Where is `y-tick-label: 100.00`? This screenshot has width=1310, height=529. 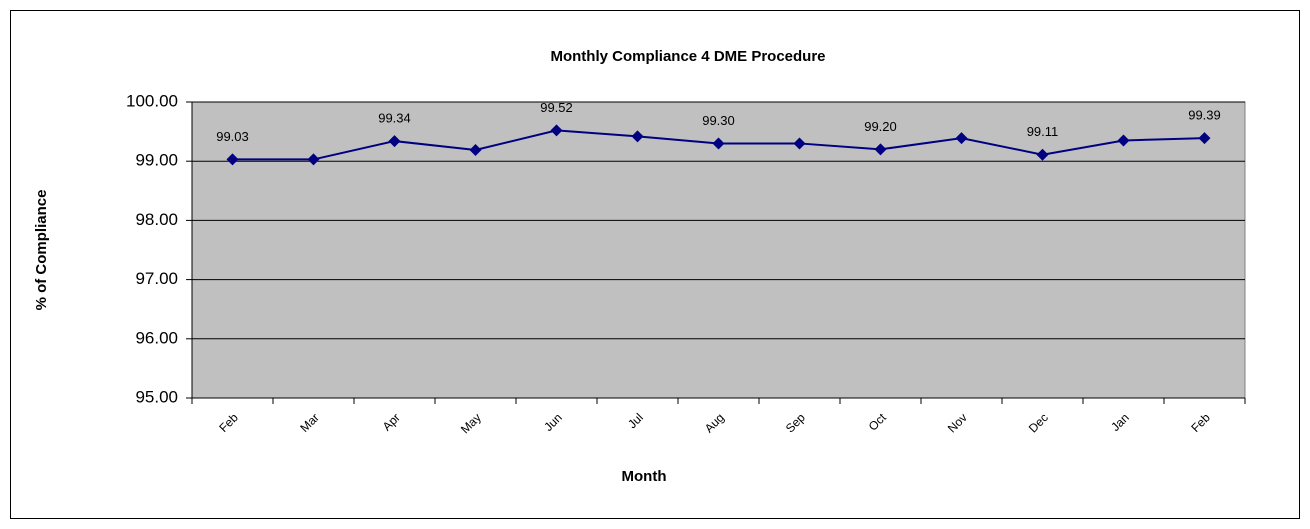
y-tick-label: 100.00 is located at coordinates (152, 100).